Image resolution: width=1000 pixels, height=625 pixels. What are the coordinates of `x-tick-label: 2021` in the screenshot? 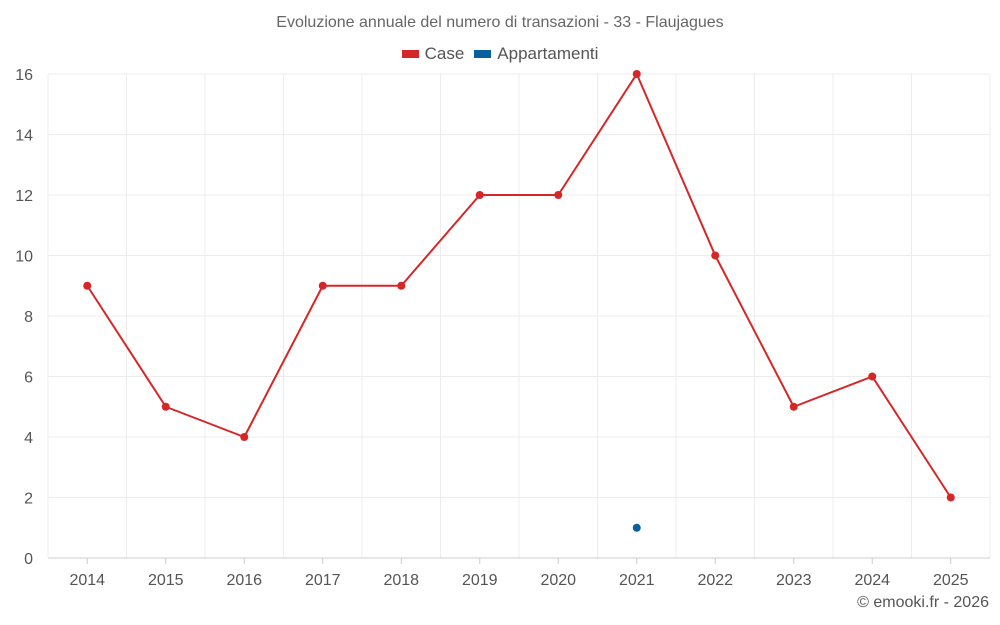 It's located at (637, 580).